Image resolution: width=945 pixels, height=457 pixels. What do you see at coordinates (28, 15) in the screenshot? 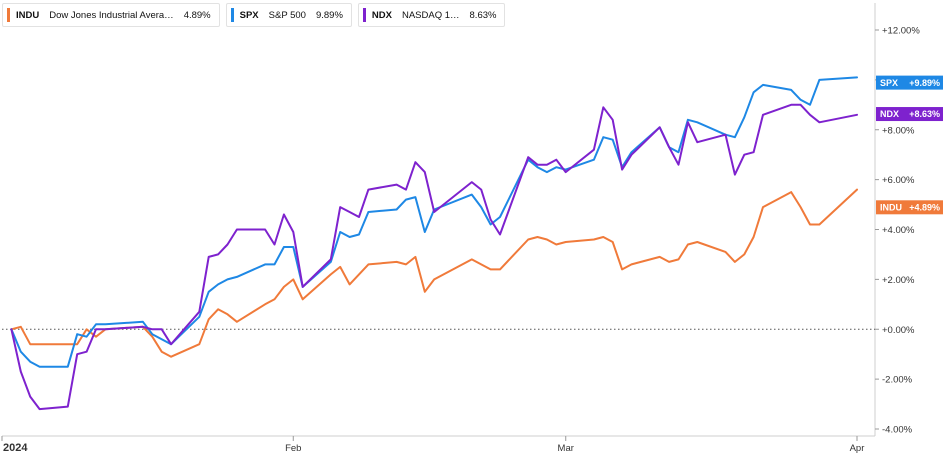
I see `legend-ticker-indu: INDU` at bounding box center [28, 15].